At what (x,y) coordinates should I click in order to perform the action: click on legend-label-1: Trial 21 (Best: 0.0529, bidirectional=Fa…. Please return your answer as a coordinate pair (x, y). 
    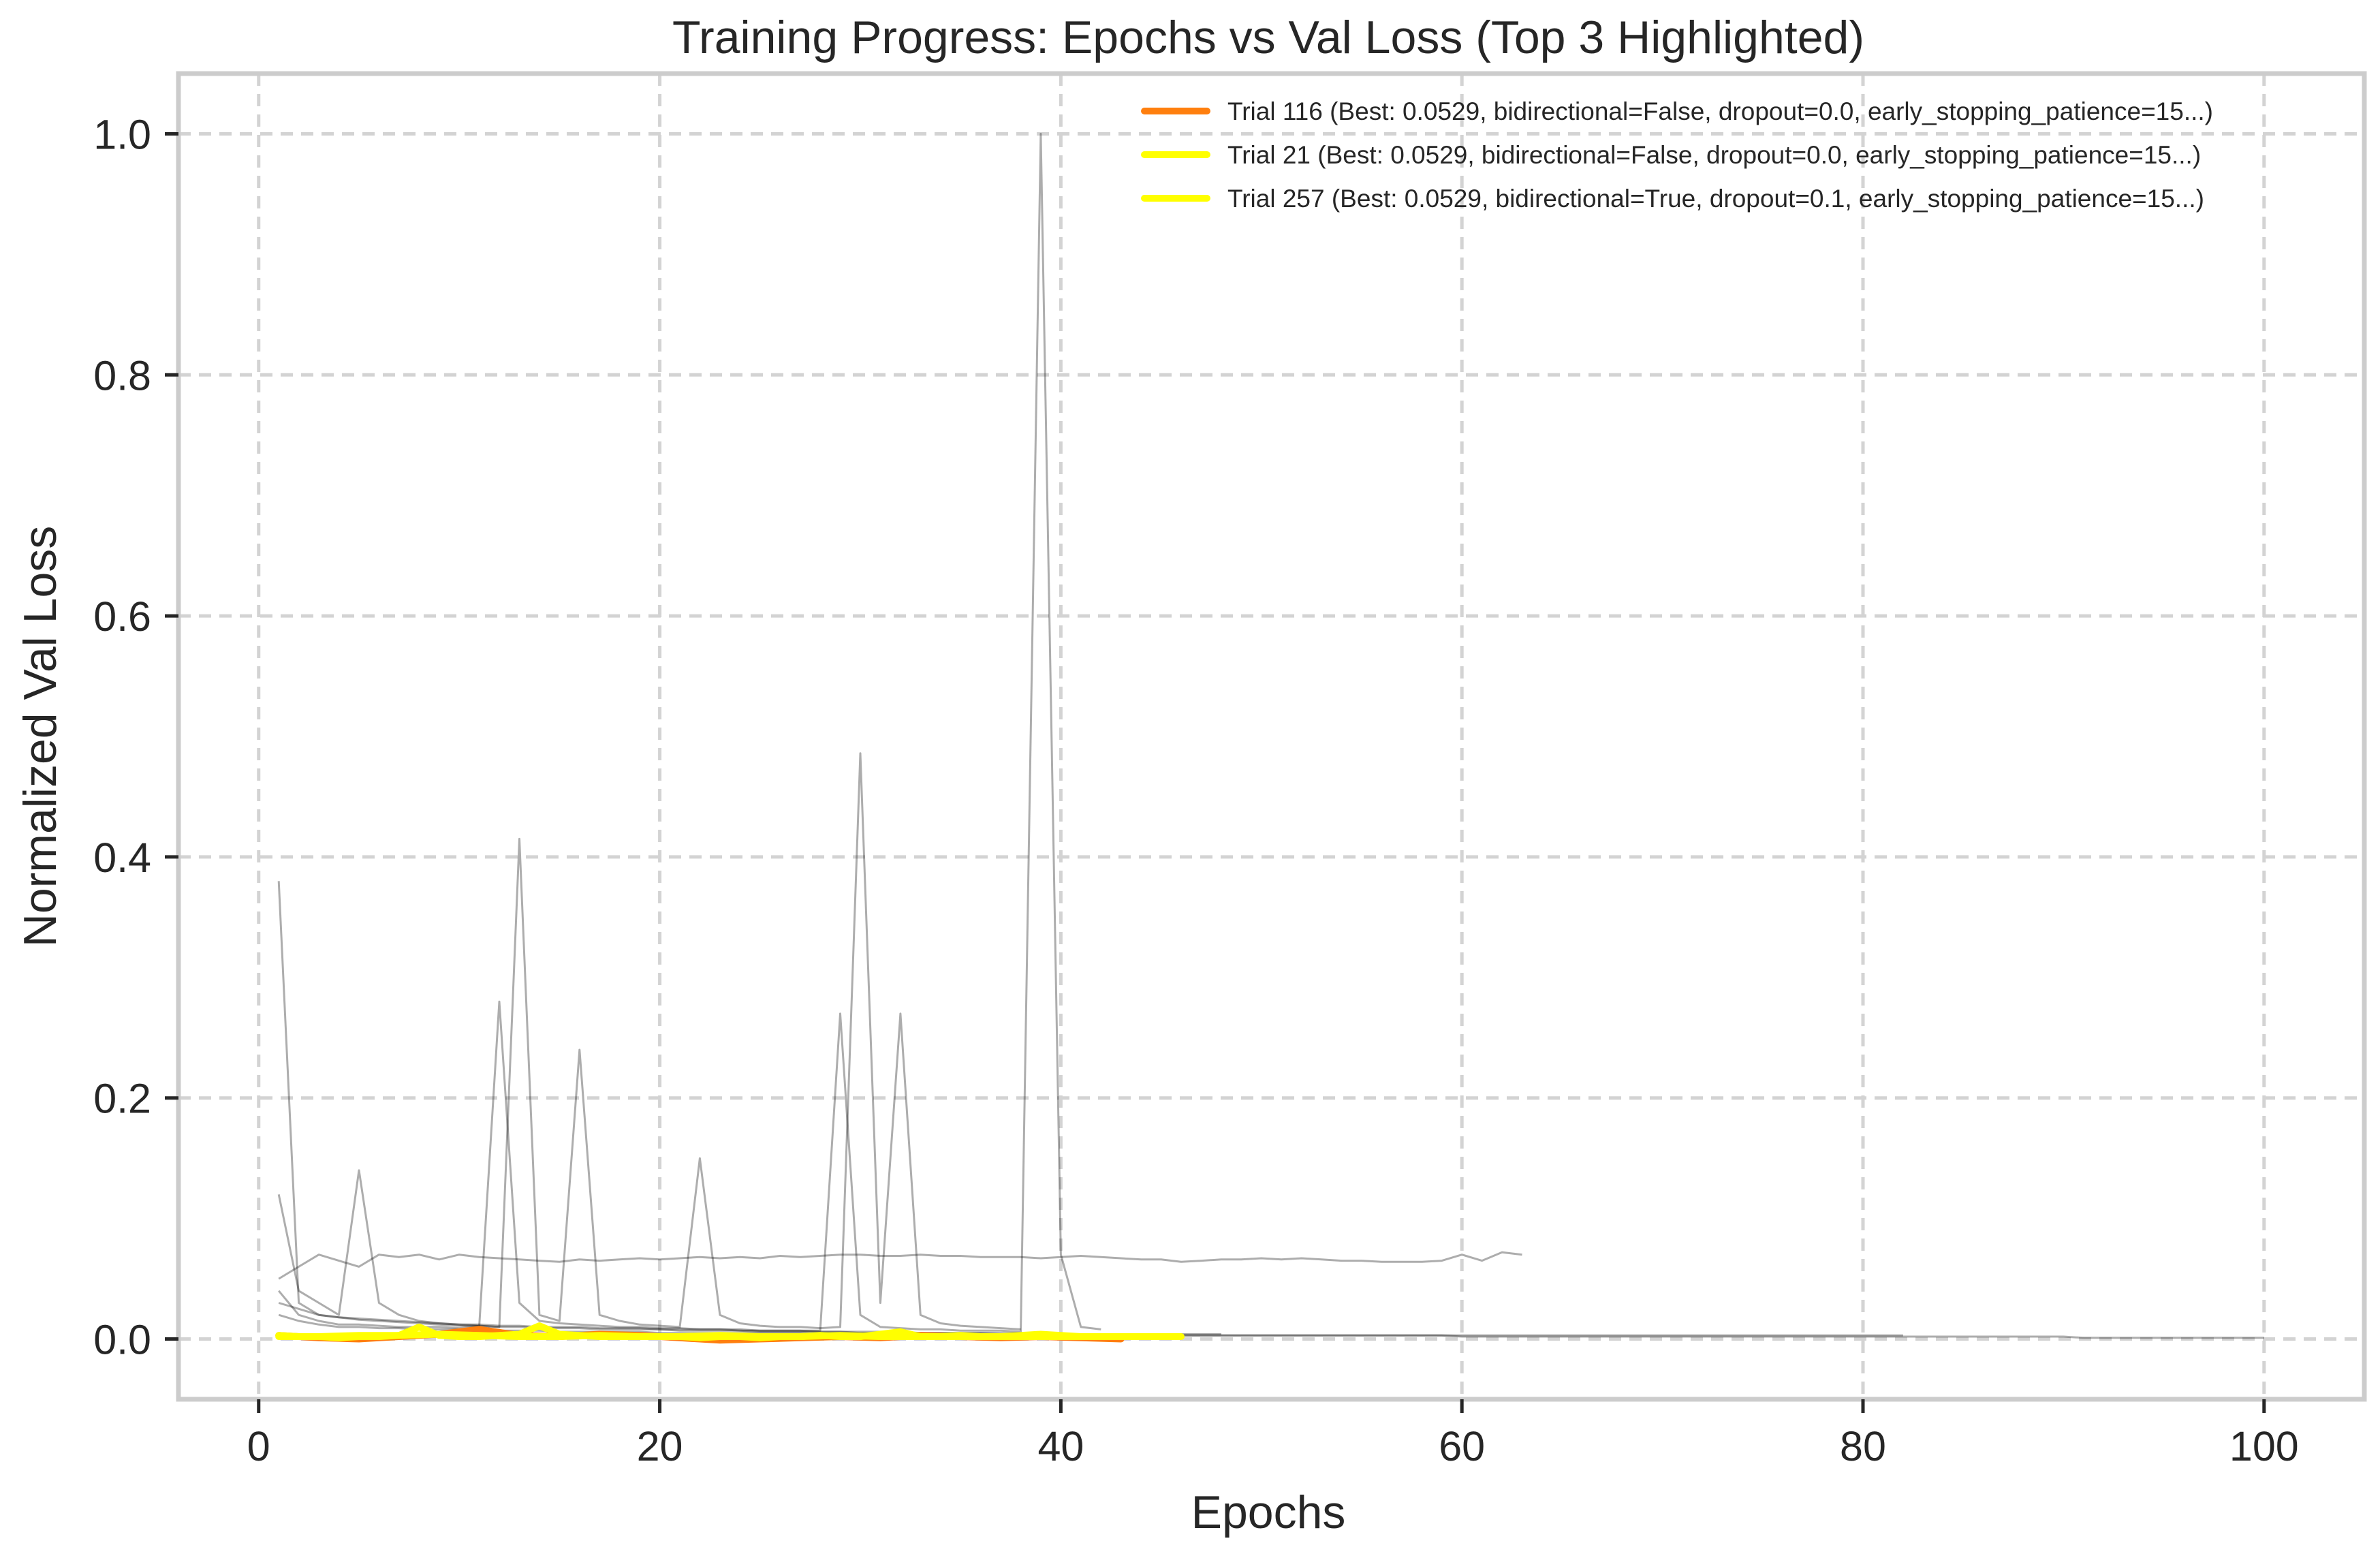
    Looking at the image, I should click on (1714, 155).